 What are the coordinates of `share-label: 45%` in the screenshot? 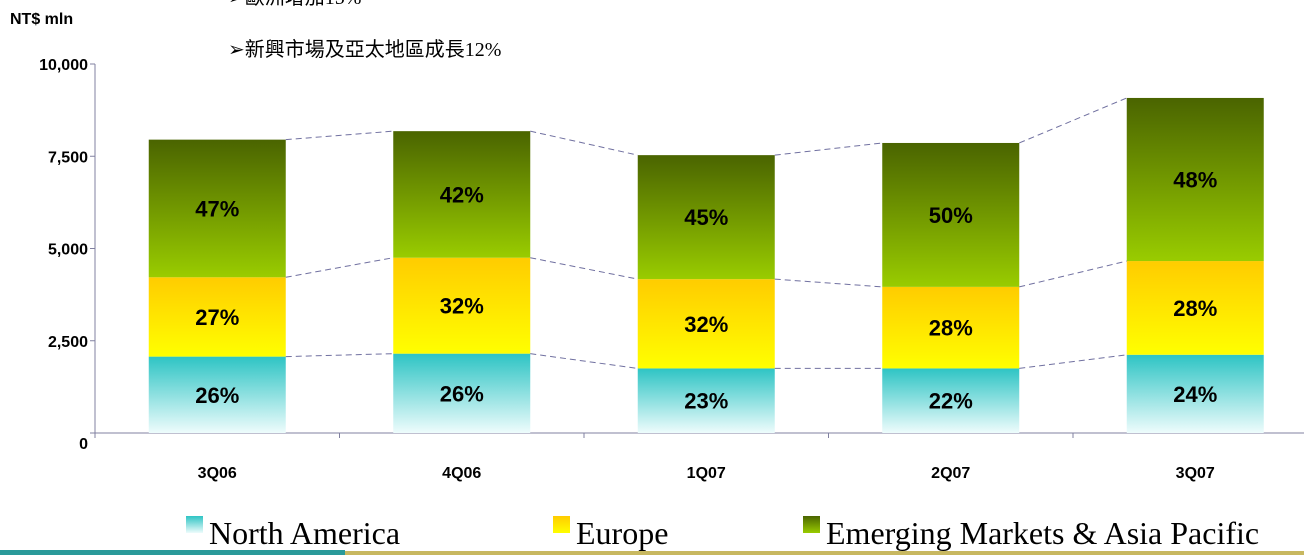 It's located at (706, 217).